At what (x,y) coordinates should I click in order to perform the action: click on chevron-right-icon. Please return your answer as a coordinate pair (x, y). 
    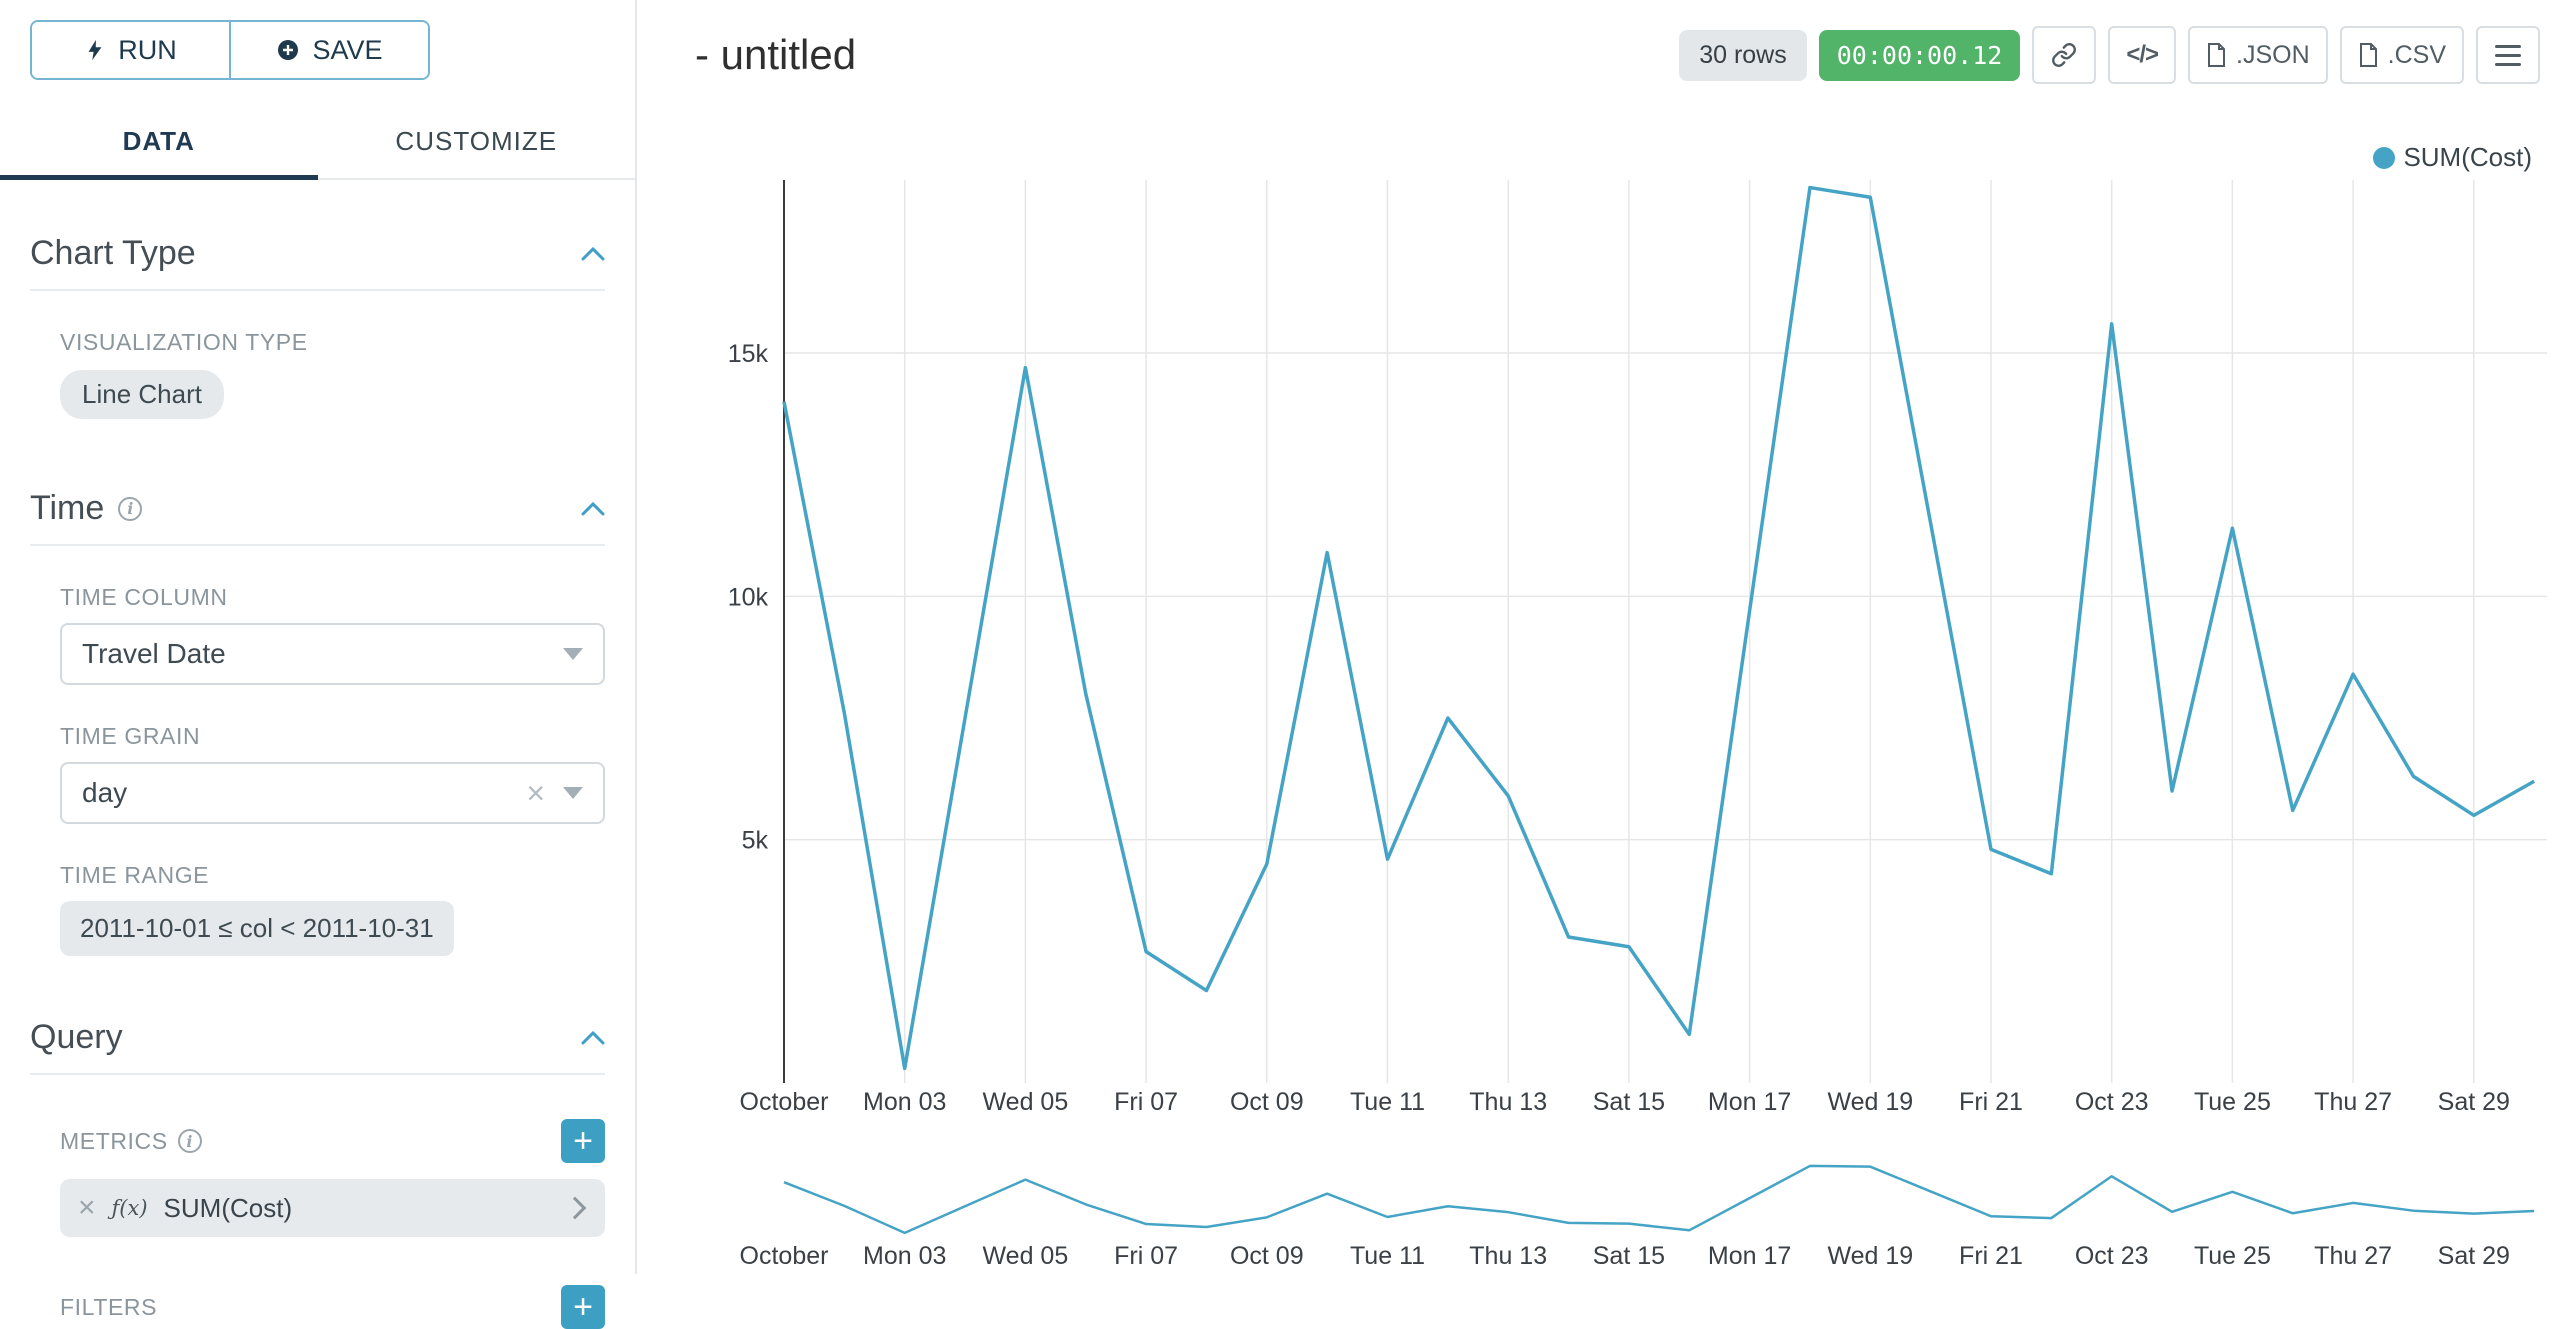
    Looking at the image, I should click on (575, 1208).